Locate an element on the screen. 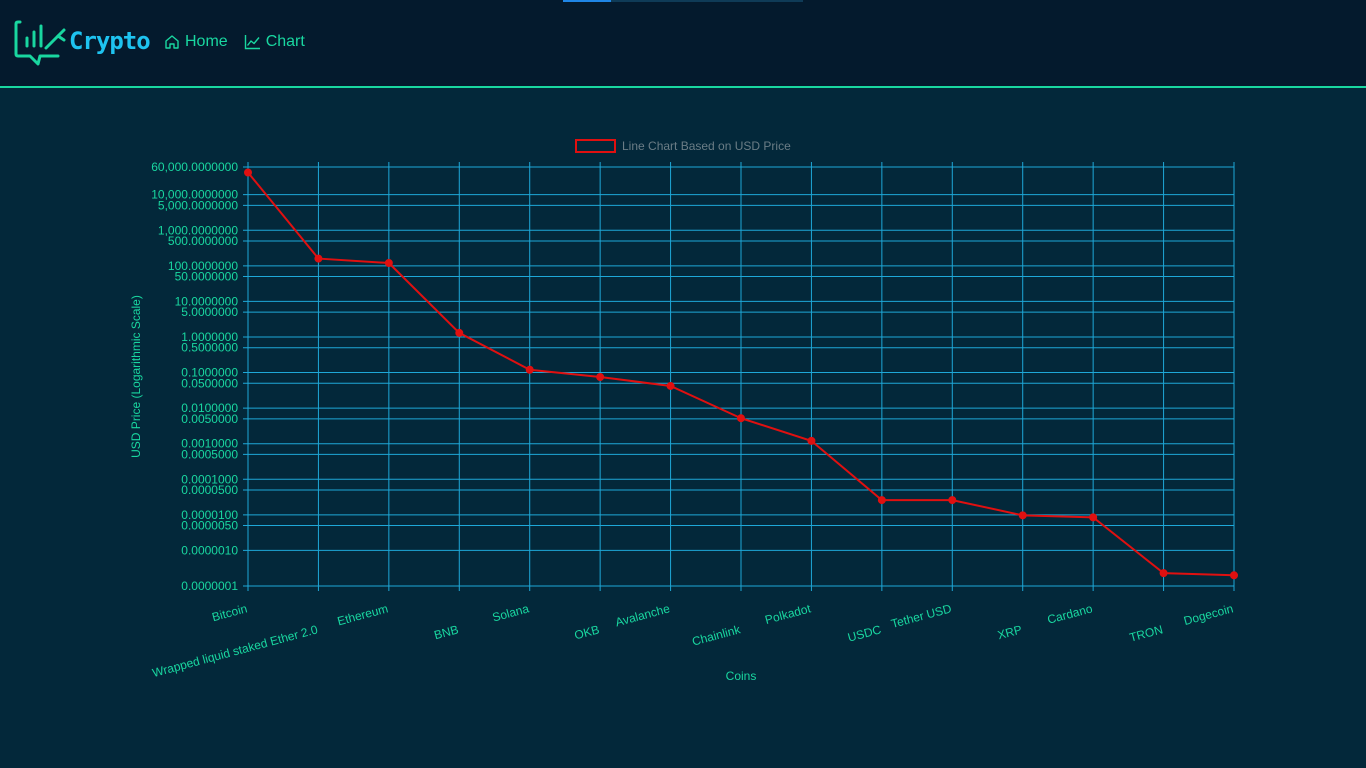  x-tick-label: Wrapped liquid staked Ether 2.0 is located at coordinates (235, 651).